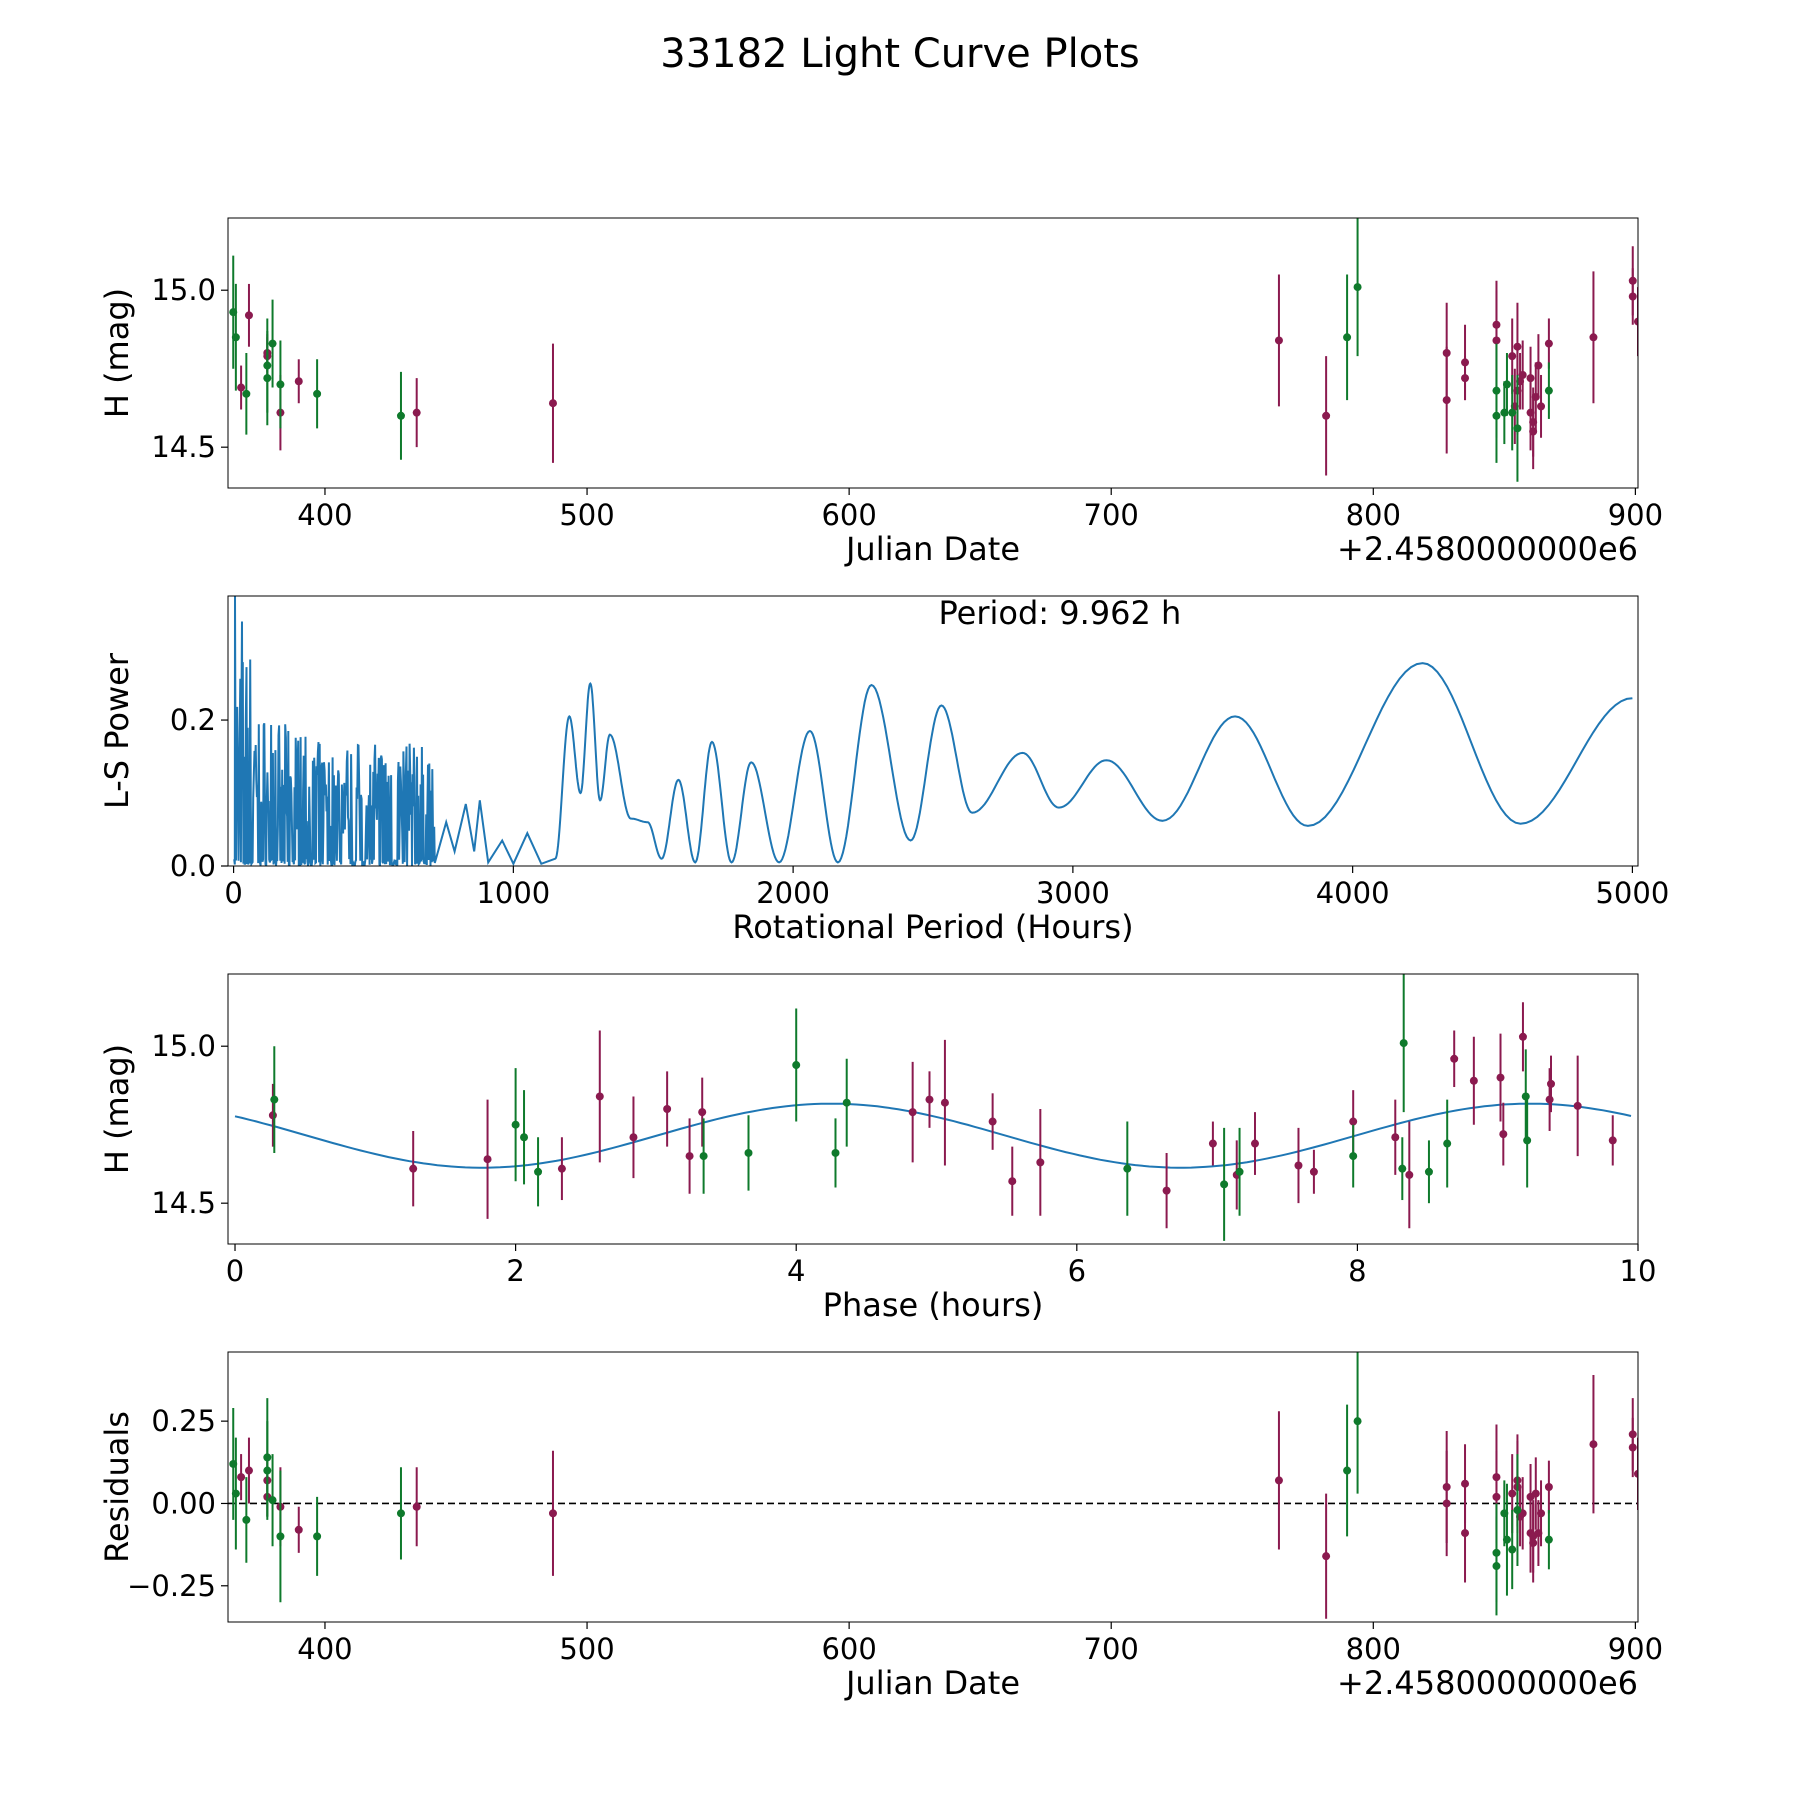 The image size is (1800, 1800). Describe the element at coordinates (932, 1683) in the screenshot. I see `x-axis-label: Julian Date` at that location.